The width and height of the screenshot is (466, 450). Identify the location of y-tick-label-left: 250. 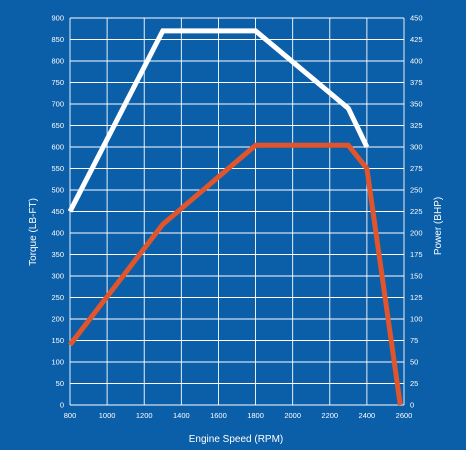
(57, 297).